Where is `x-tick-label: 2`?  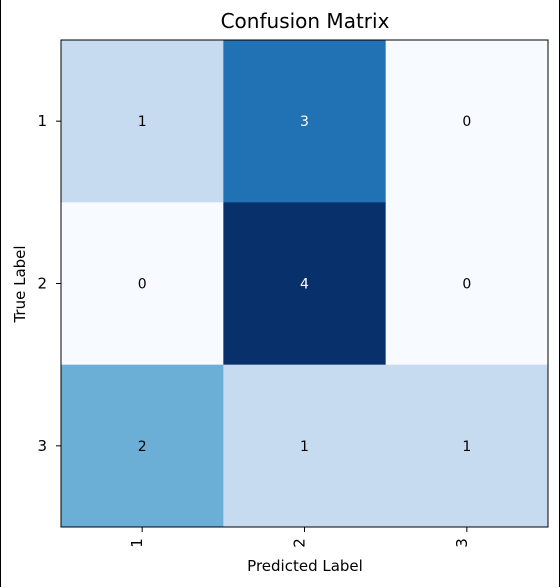
x-tick-label: 2 is located at coordinates (300, 543).